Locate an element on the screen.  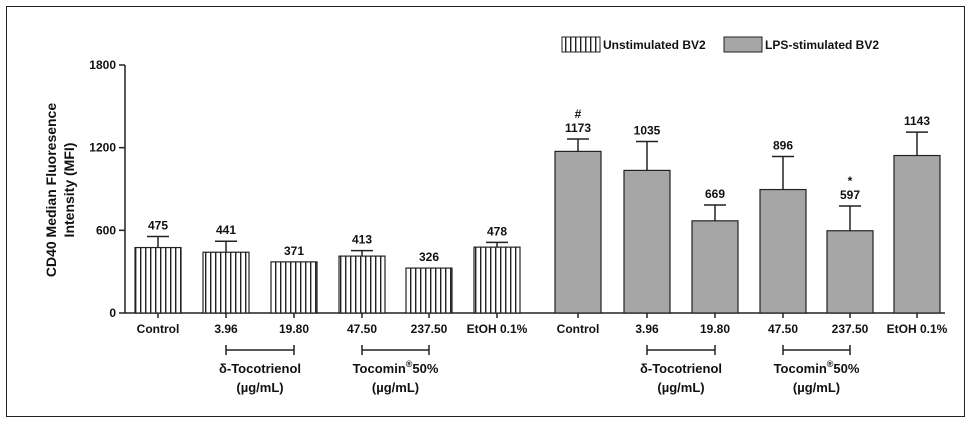
y-axis-label-line1: CD40 Median Fluoresence is located at coordinates (51, 190).